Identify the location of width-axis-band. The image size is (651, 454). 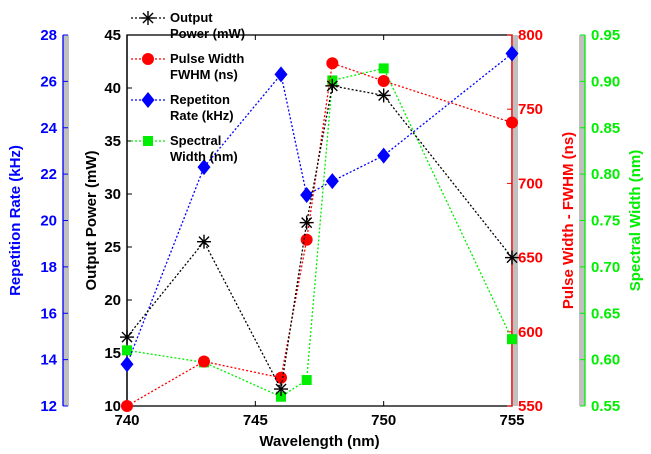
(515, 220).